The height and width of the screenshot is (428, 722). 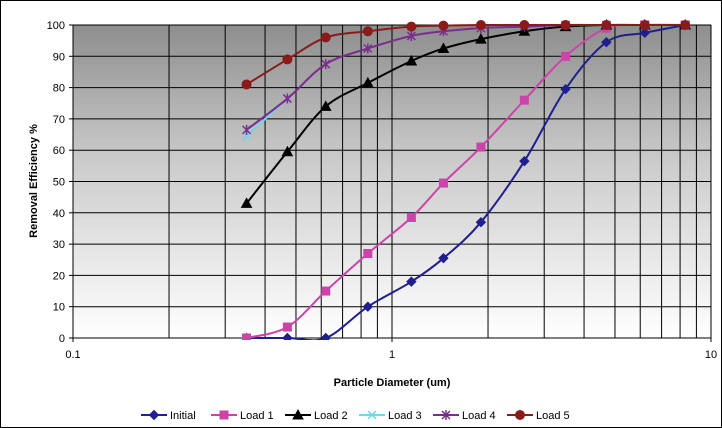 What do you see at coordinates (168, 415) in the screenshot?
I see `legend-item-initial: Initial` at bounding box center [168, 415].